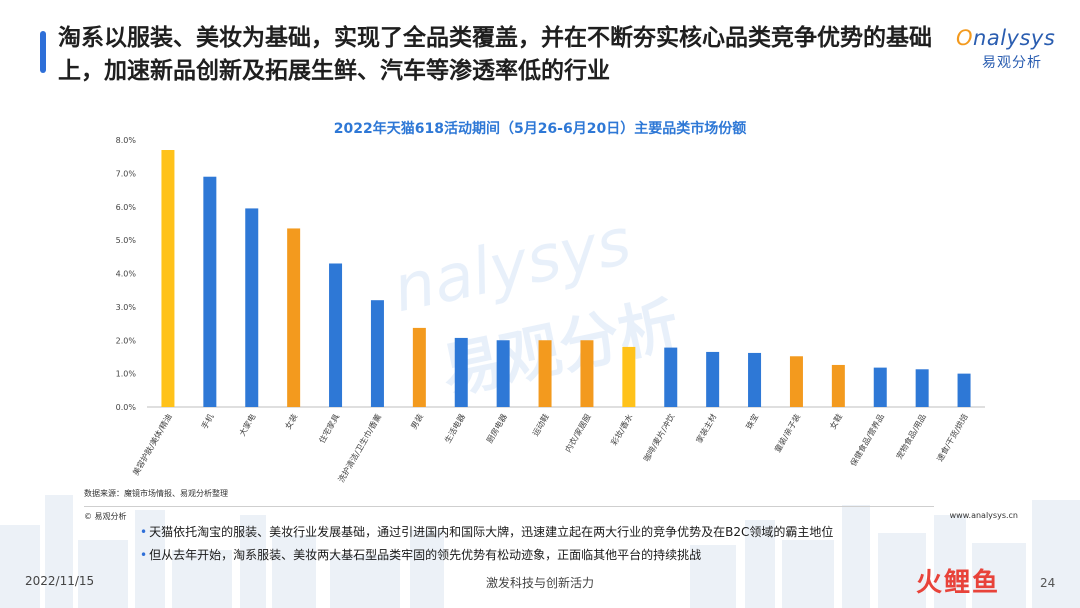 The image size is (1080, 608). Describe the element at coordinates (1048, 583) in the screenshot. I see `page-number: 24` at that location.